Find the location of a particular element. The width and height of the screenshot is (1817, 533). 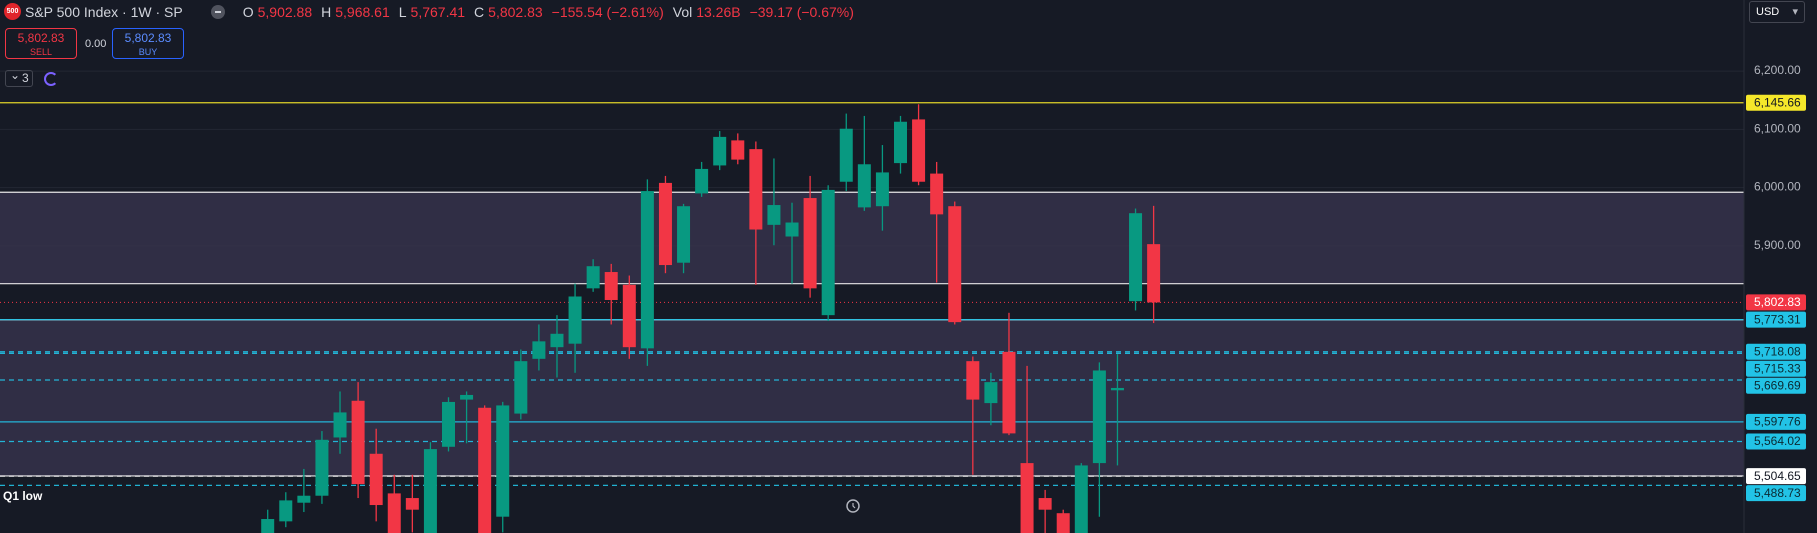

price-label: 5,718.08 is located at coordinates (1777, 351).